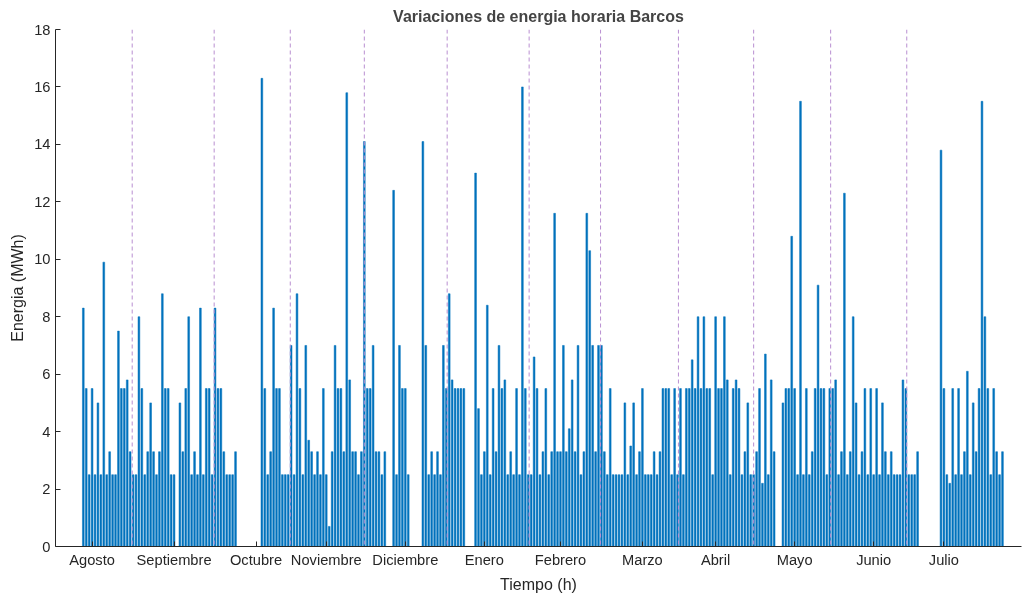 This screenshot has height=595, width=1026. What do you see at coordinates (538, 584) in the screenshot?
I see `x-axis-title: Tiempo (h)` at bounding box center [538, 584].